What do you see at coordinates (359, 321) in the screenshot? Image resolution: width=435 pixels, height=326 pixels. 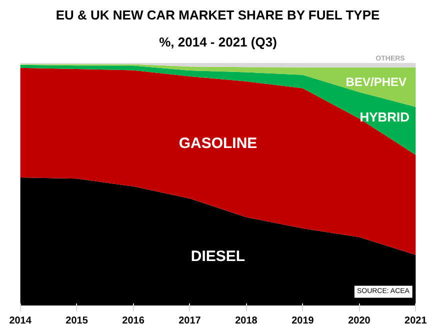 I see `x-tick-label: 2020` at bounding box center [359, 321].